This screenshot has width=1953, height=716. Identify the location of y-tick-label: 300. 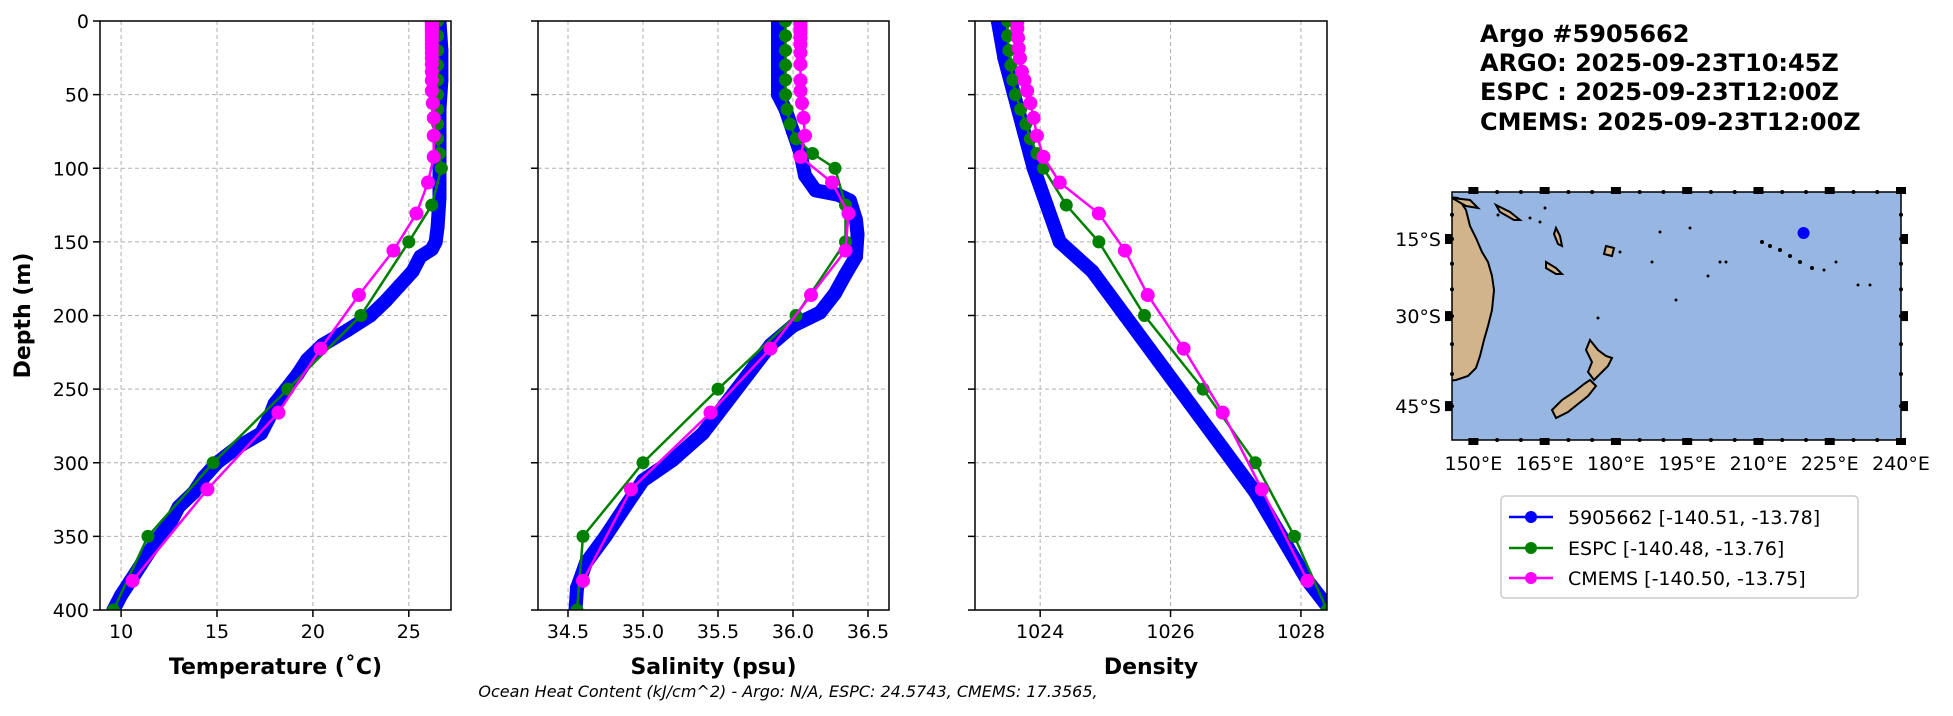
(71, 464).